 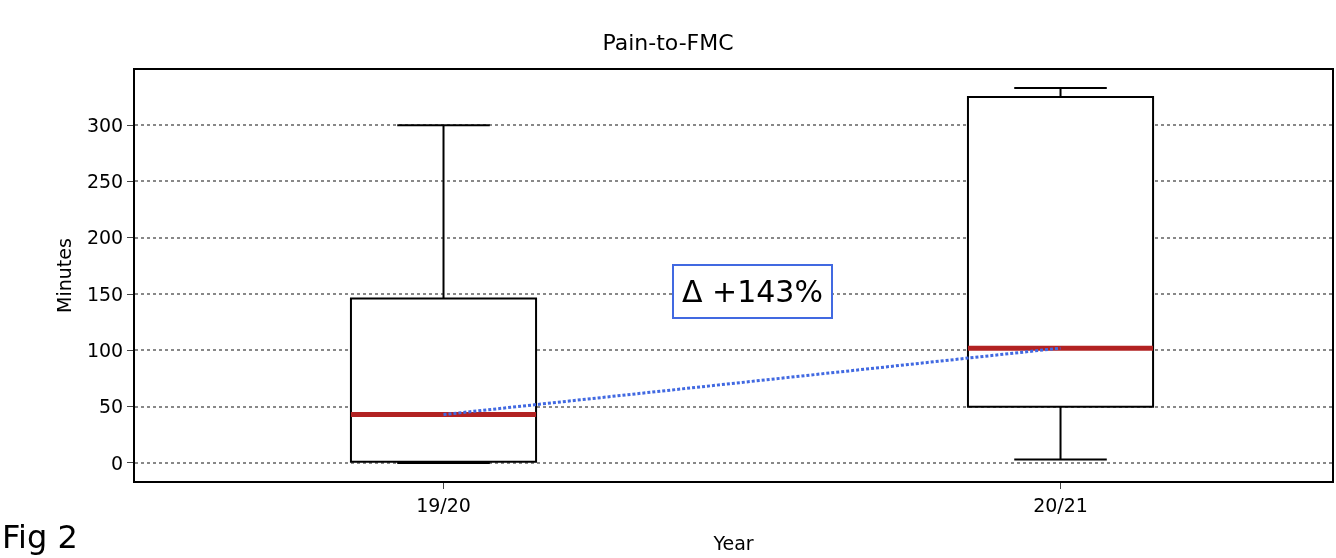 What do you see at coordinates (1060, 504) in the screenshot?
I see `x-tick-label: 20/21` at bounding box center [1060, 504].